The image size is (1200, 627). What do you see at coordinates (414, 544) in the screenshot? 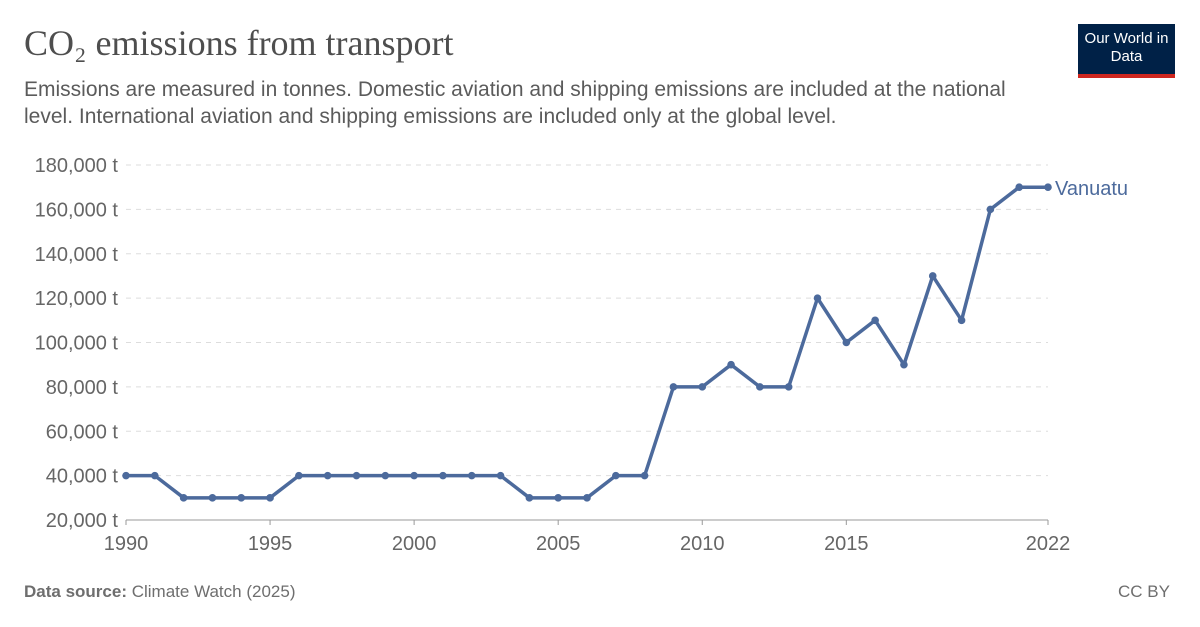
I see `x-tick-label: 2000` at bounding box center [414, 544].